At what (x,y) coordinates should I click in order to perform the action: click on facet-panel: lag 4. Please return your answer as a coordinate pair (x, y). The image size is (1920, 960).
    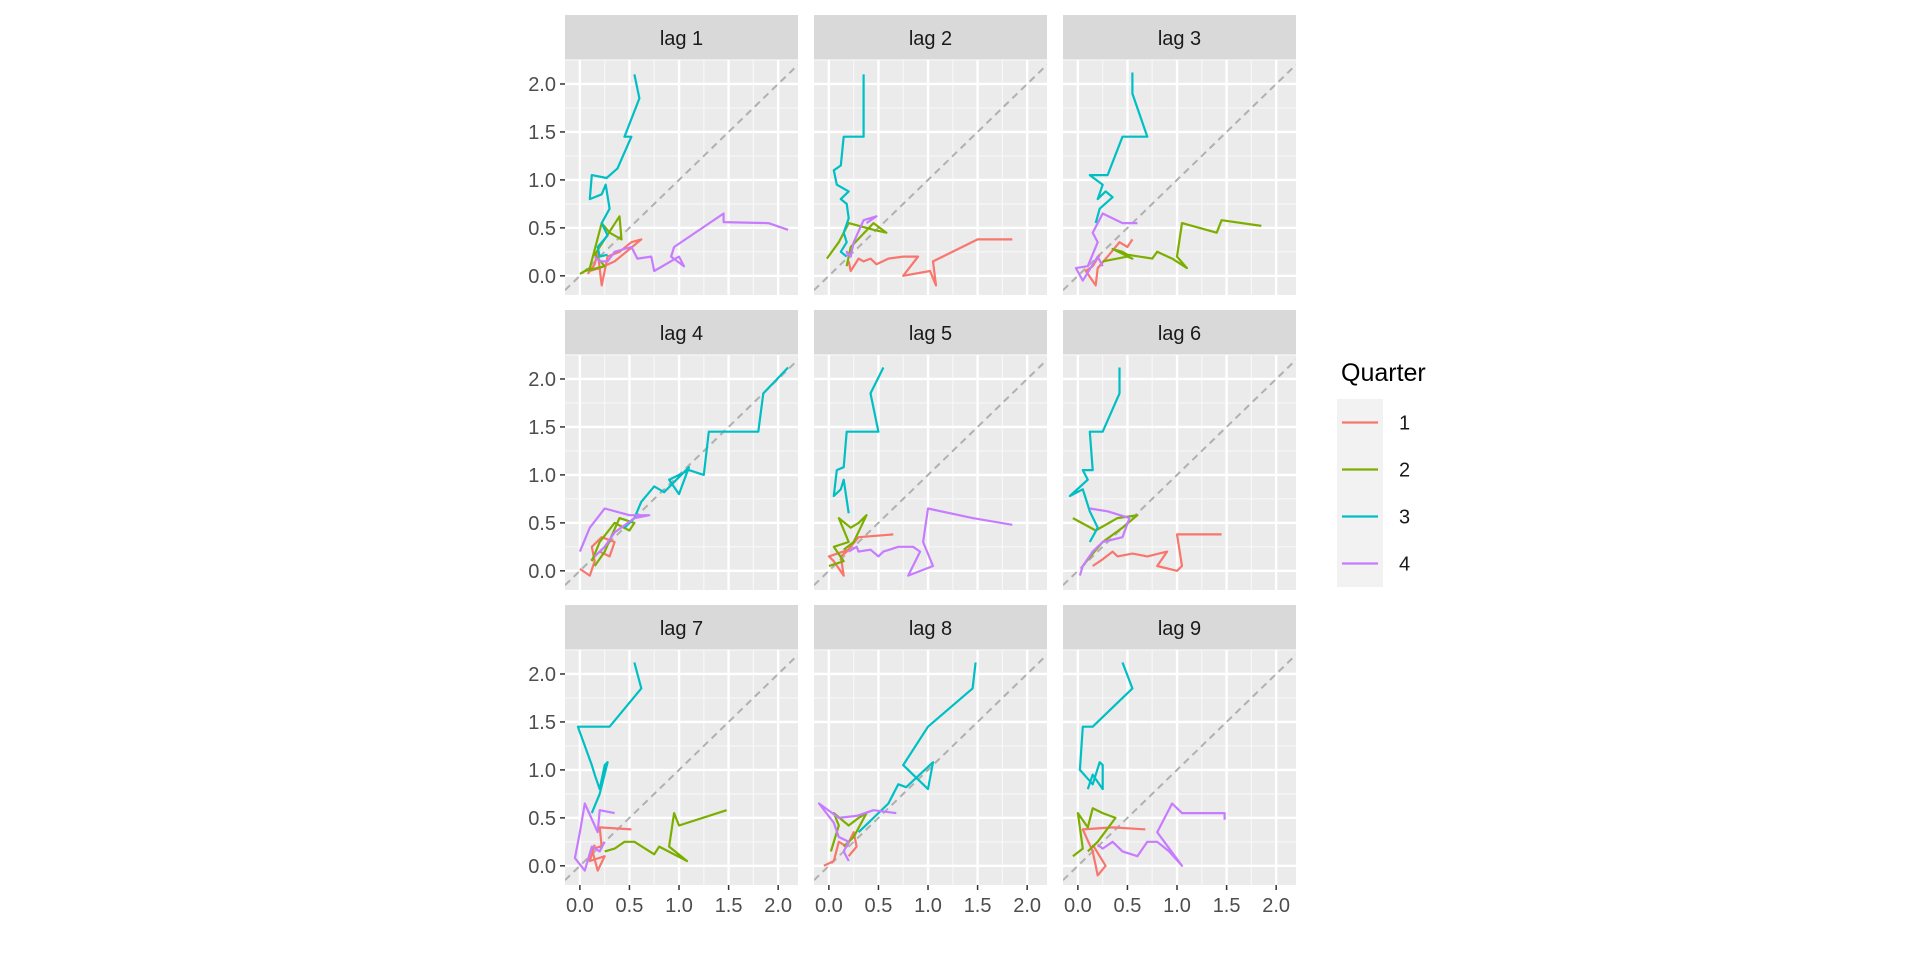
    Looking at the image, I should click on (681, 450).